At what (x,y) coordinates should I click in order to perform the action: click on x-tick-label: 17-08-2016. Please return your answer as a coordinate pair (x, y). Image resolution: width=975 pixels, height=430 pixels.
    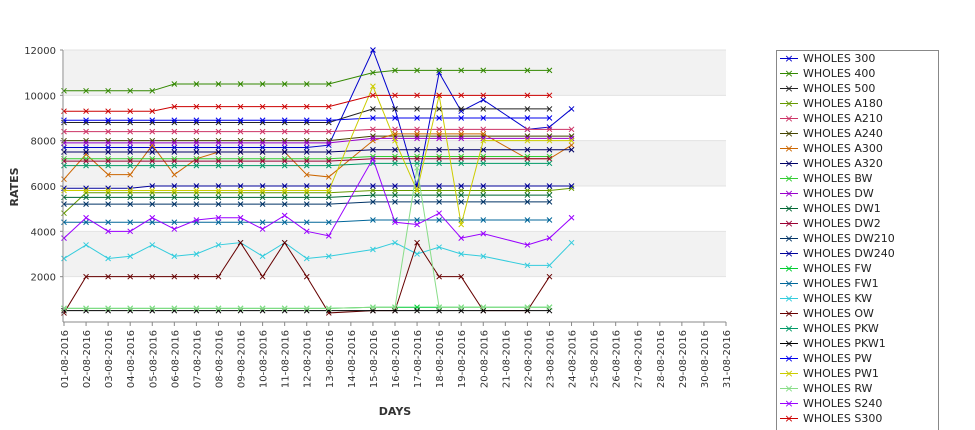
    Looking at the image, I should click on (418, 359).